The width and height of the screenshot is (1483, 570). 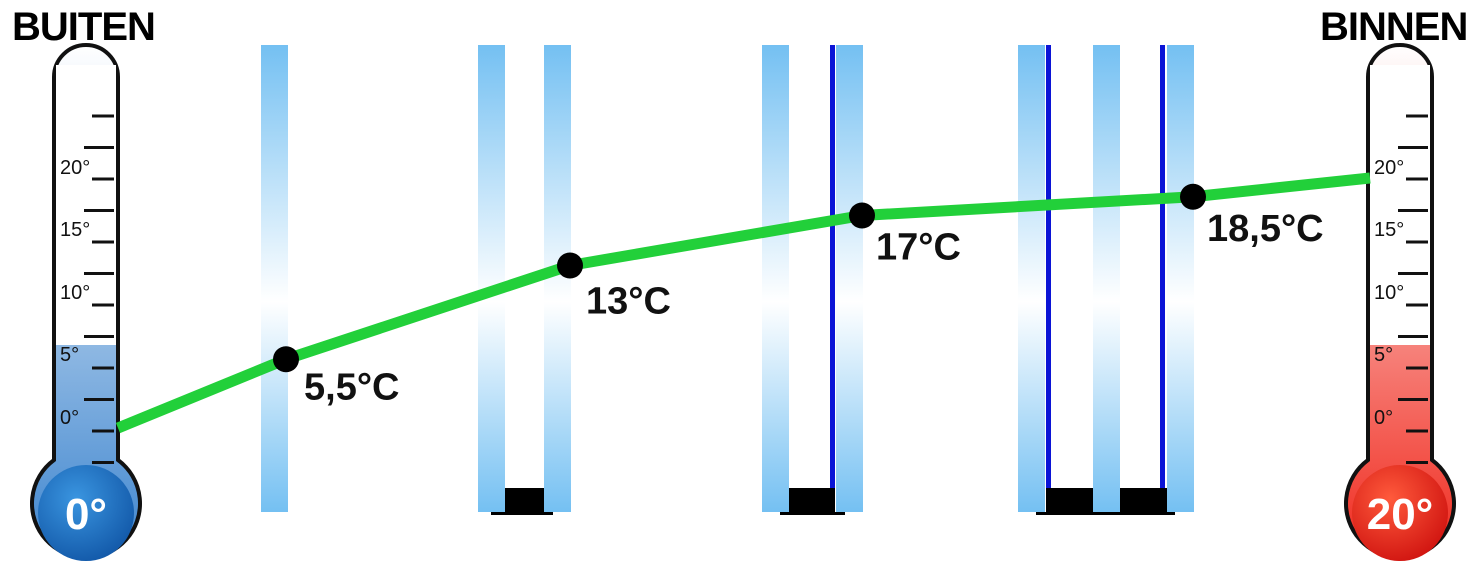 What do you see at coordinates (351, 387) in the screenshot?
I see `temperature-point-label: 5,5°C` at bounding box center [351, 387].